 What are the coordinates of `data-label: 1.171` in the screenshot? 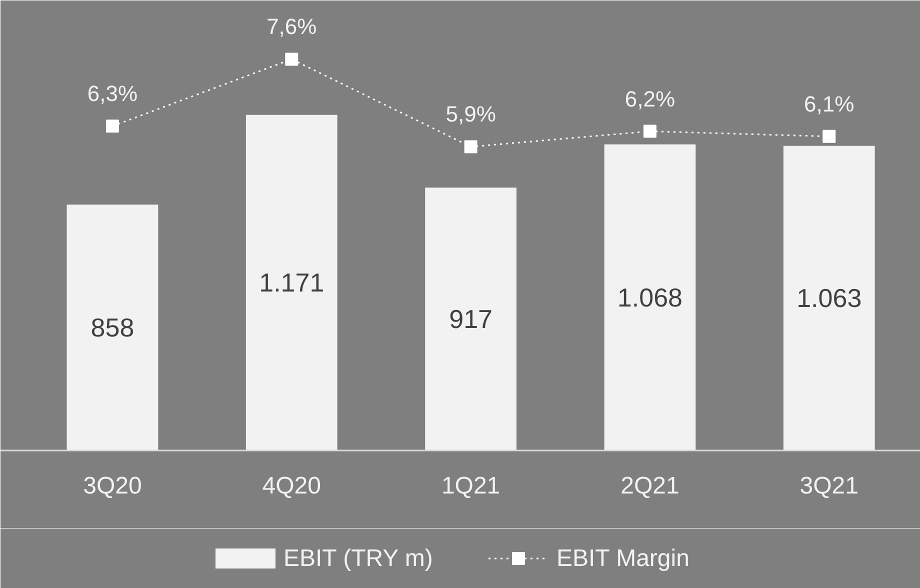 It's located at (291, 283).